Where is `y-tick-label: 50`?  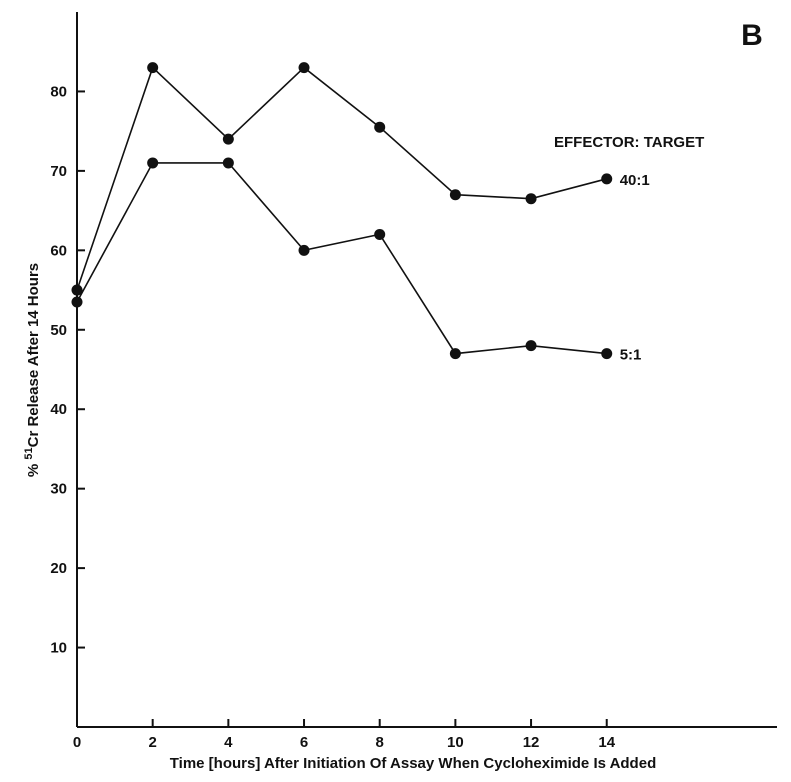
y-tick-label: 50 is located at coordinates (58, 330).